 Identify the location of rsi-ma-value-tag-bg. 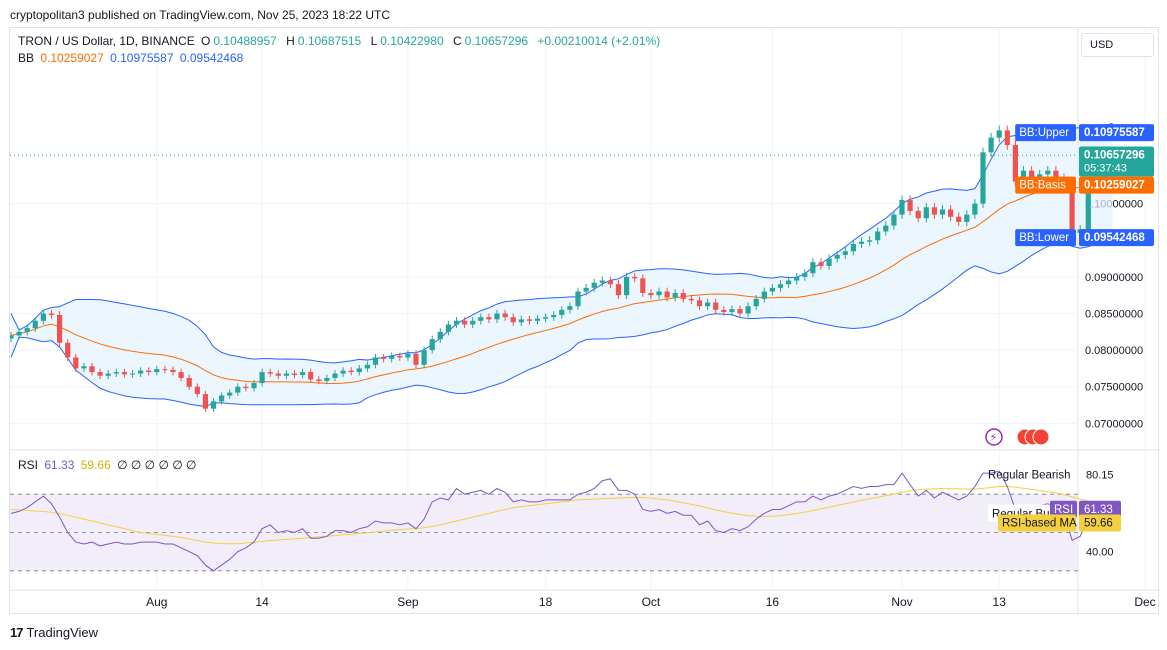
(1100, 523).